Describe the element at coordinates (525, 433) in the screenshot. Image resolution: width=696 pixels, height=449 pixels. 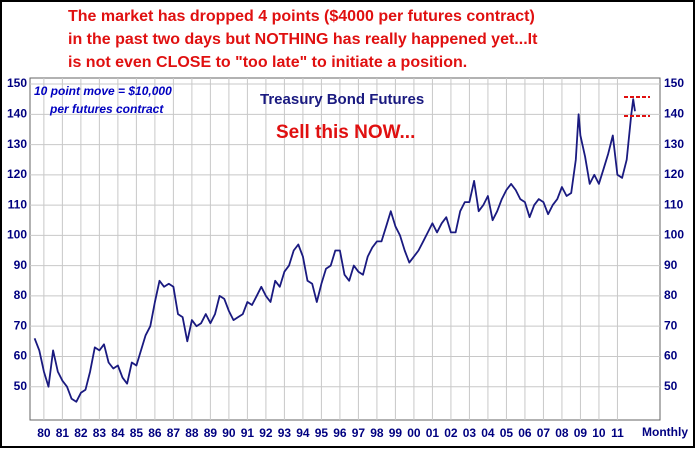
I see `x-tick-label: 06` at that location.